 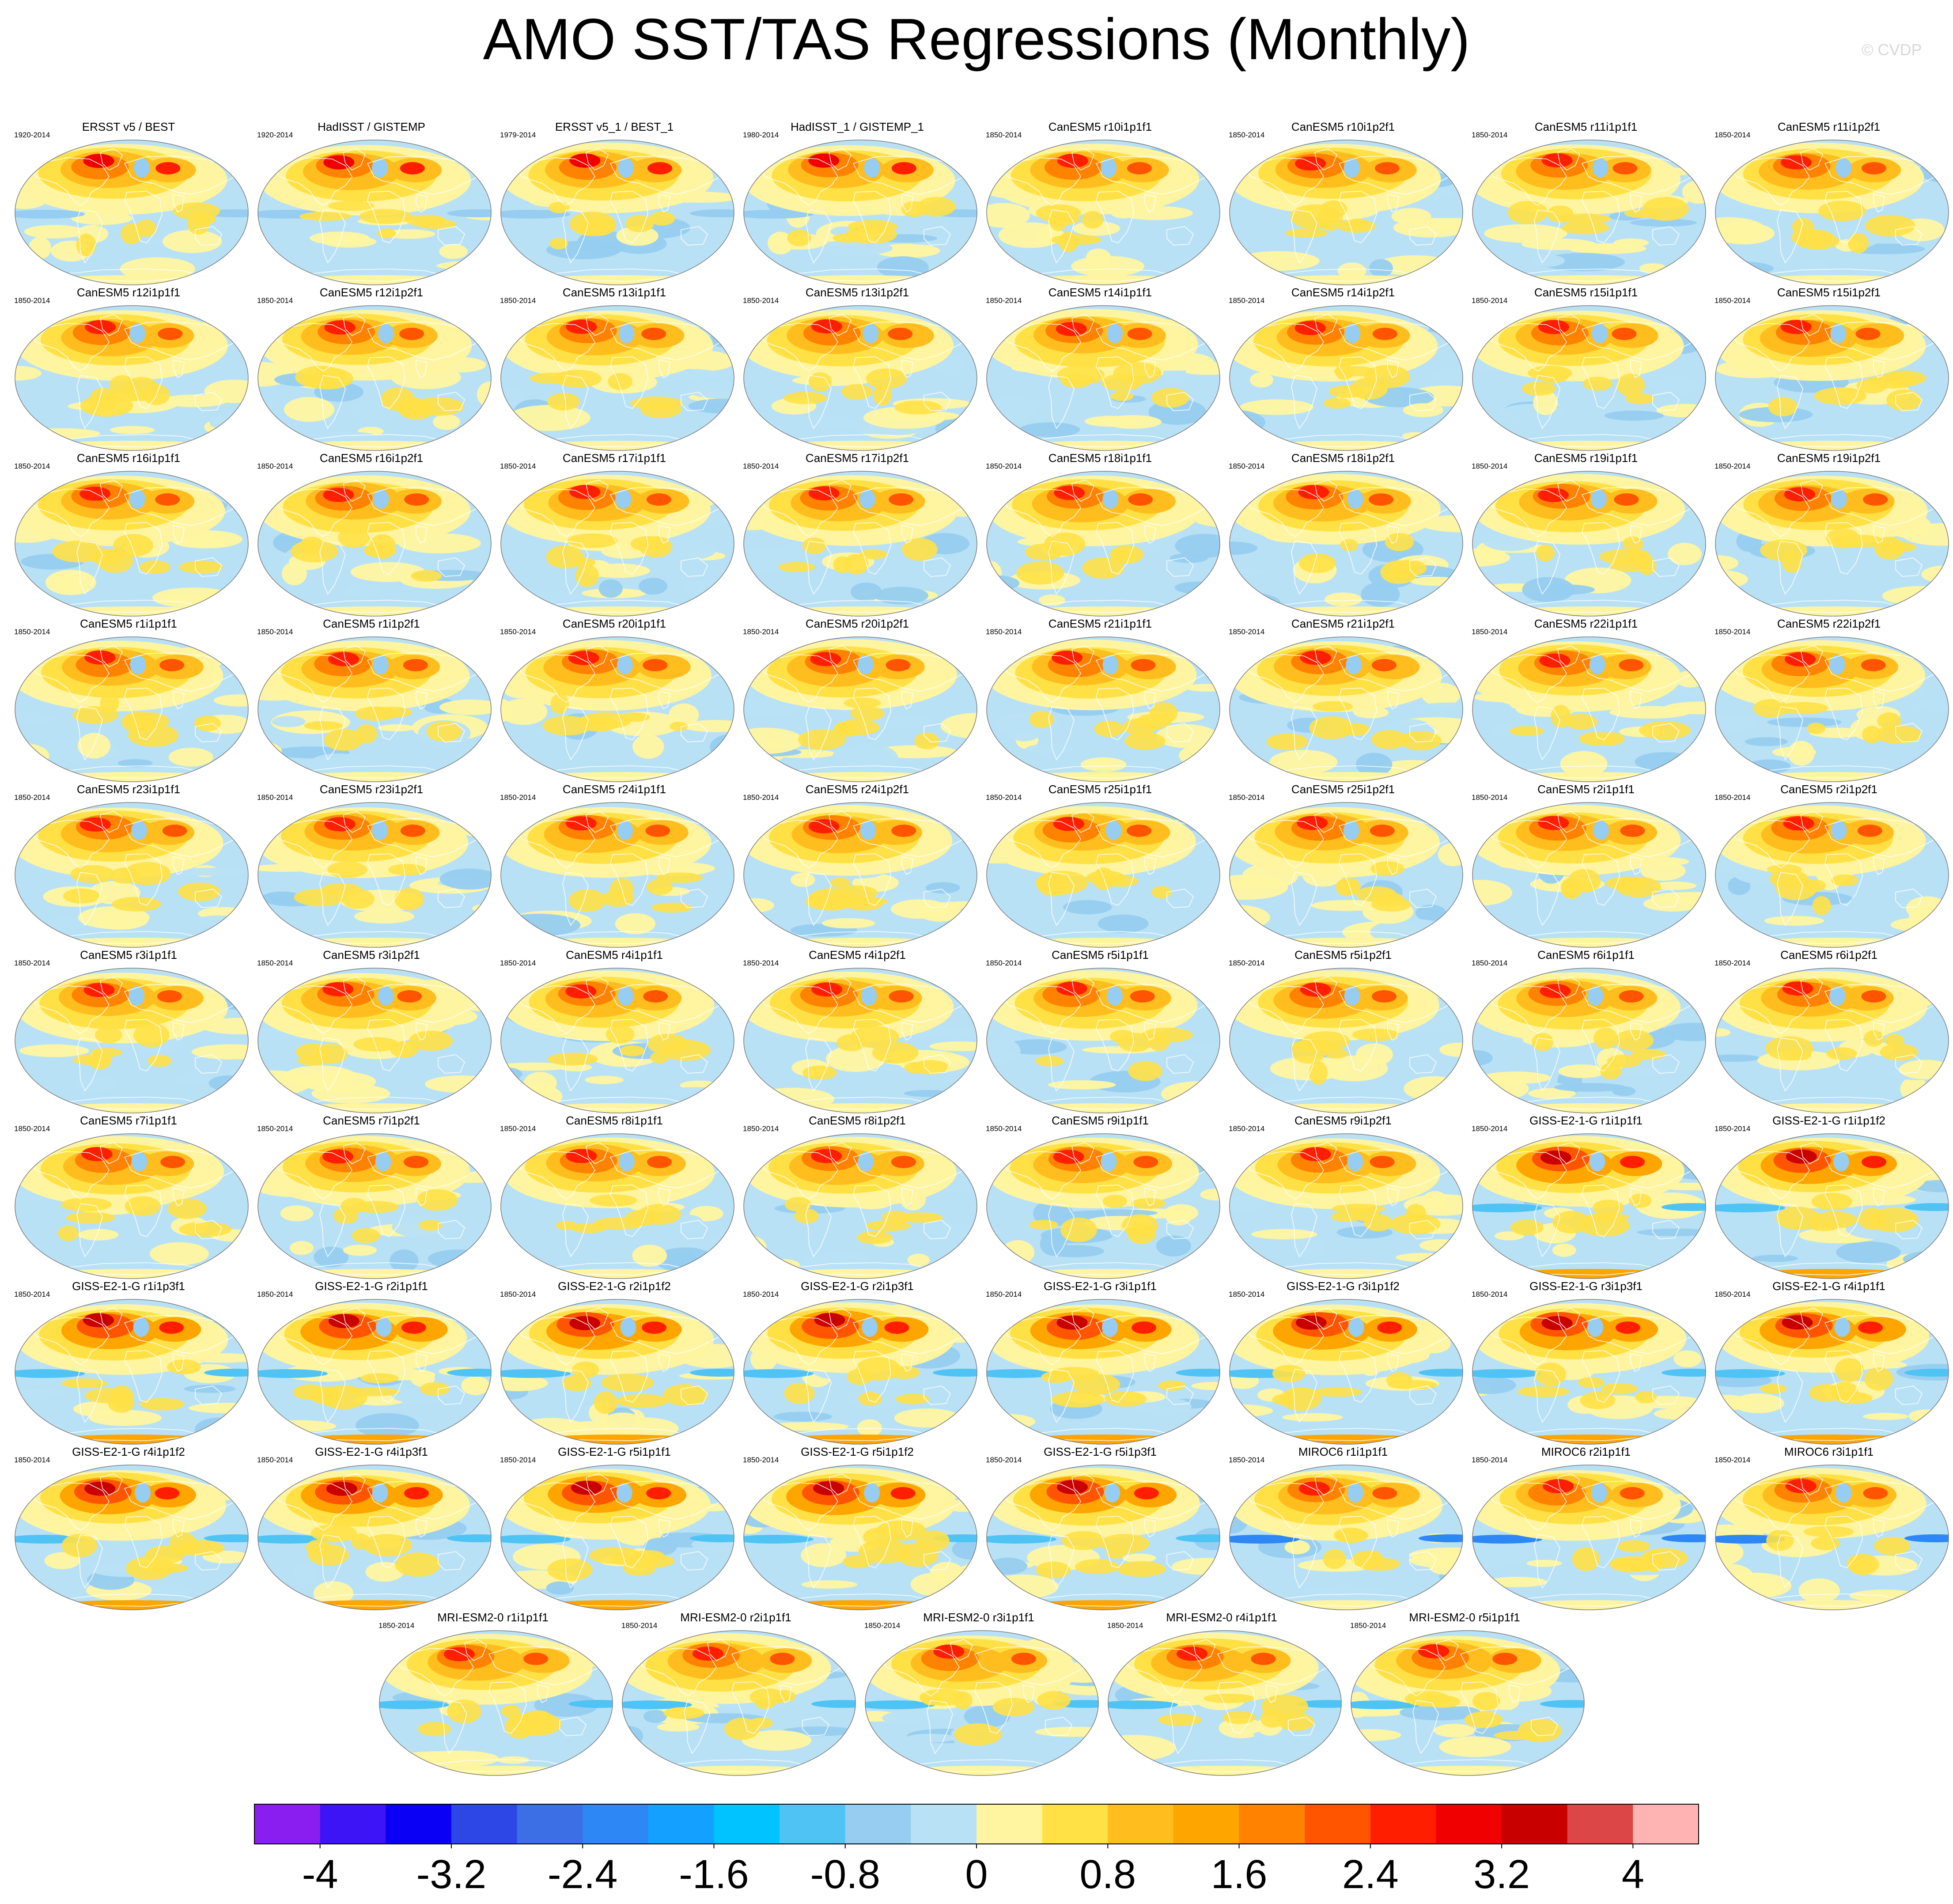 What do you see at coordinates (128, 127) in the screenshot?
I see `panel-title: ERSST v5 / BEST` at bounding box center [128, 127].